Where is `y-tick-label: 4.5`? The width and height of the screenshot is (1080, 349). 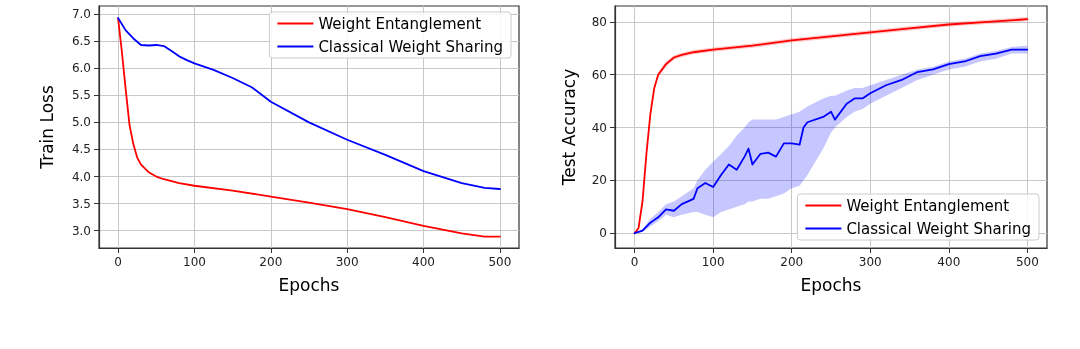 y-tick-label: 4.5 is located at coordinates (81, 149).